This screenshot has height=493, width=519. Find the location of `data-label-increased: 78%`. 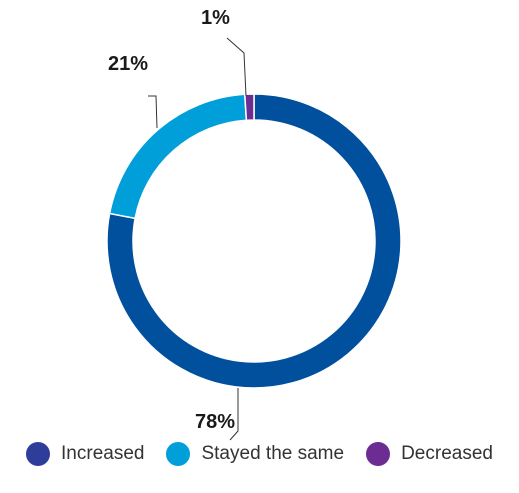

data-label-increased: 78% is located at coordinates (215, 422).